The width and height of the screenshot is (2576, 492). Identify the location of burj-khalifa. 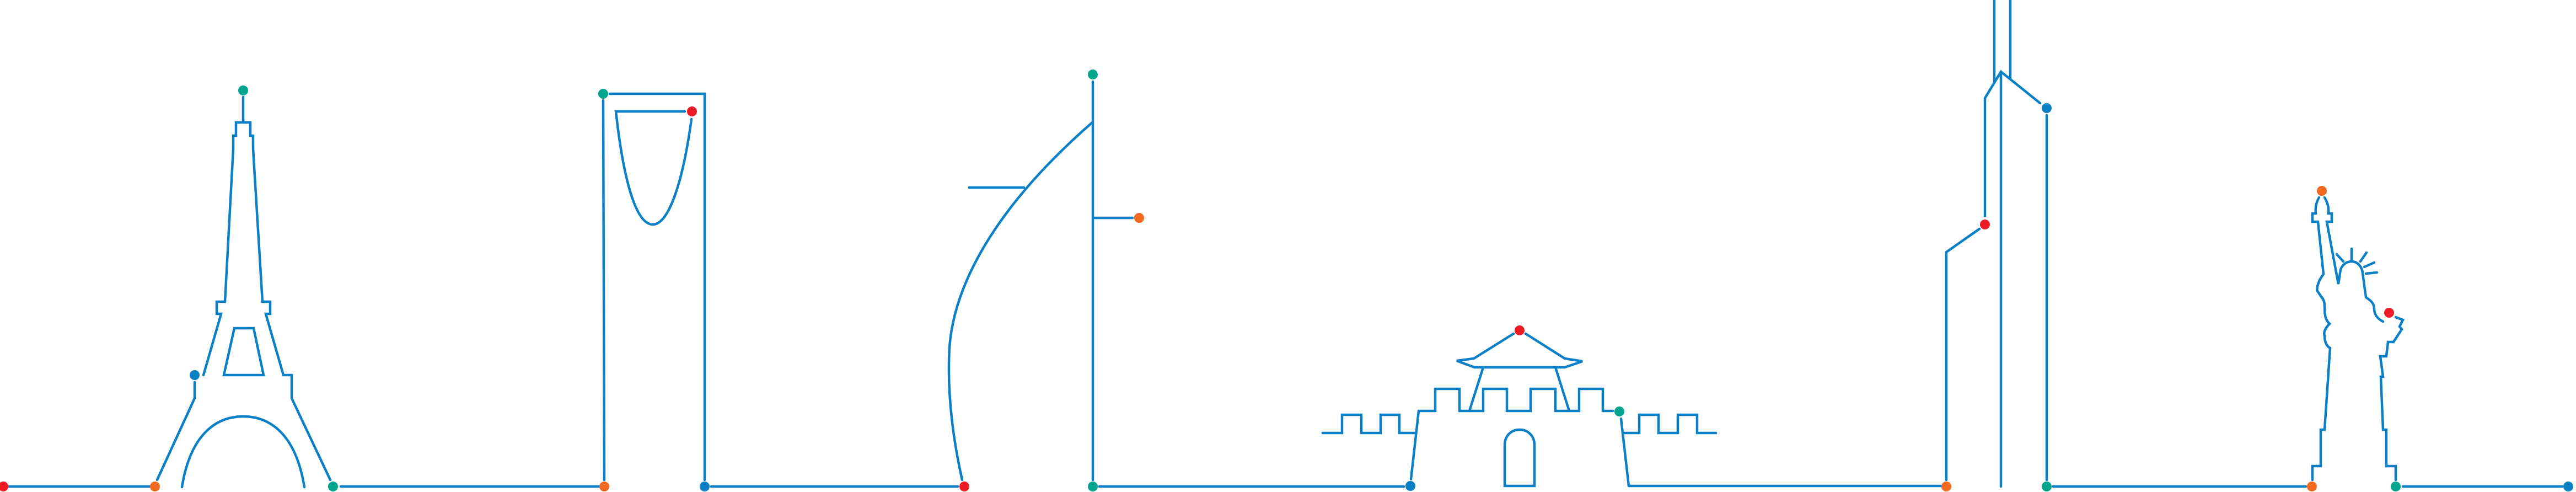
(1997, 244).